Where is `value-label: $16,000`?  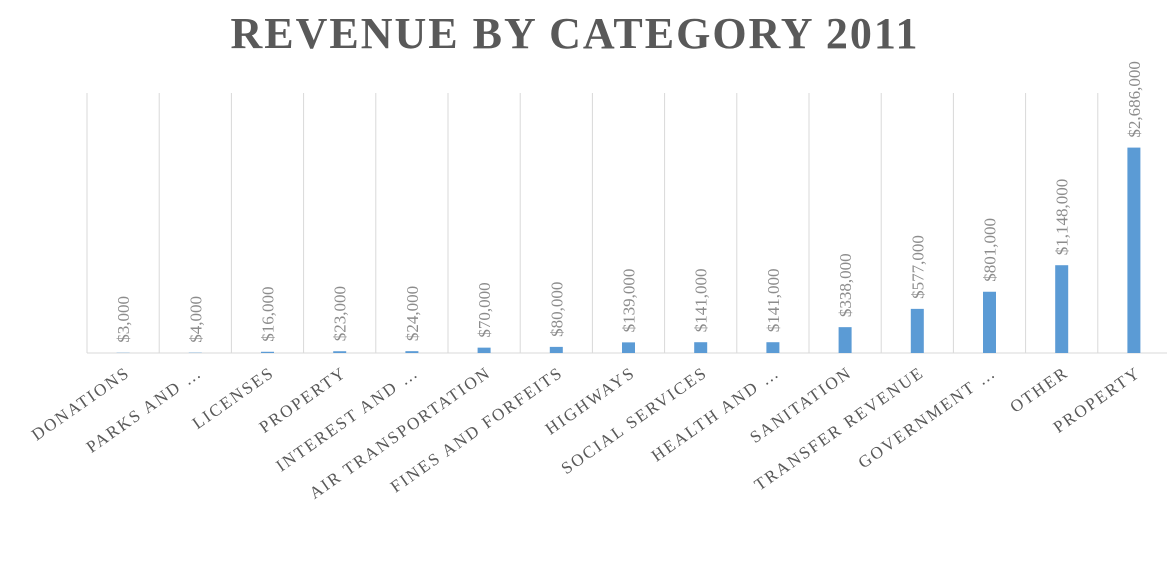 value-label: $16,000 is located at coordinates (268, 314).